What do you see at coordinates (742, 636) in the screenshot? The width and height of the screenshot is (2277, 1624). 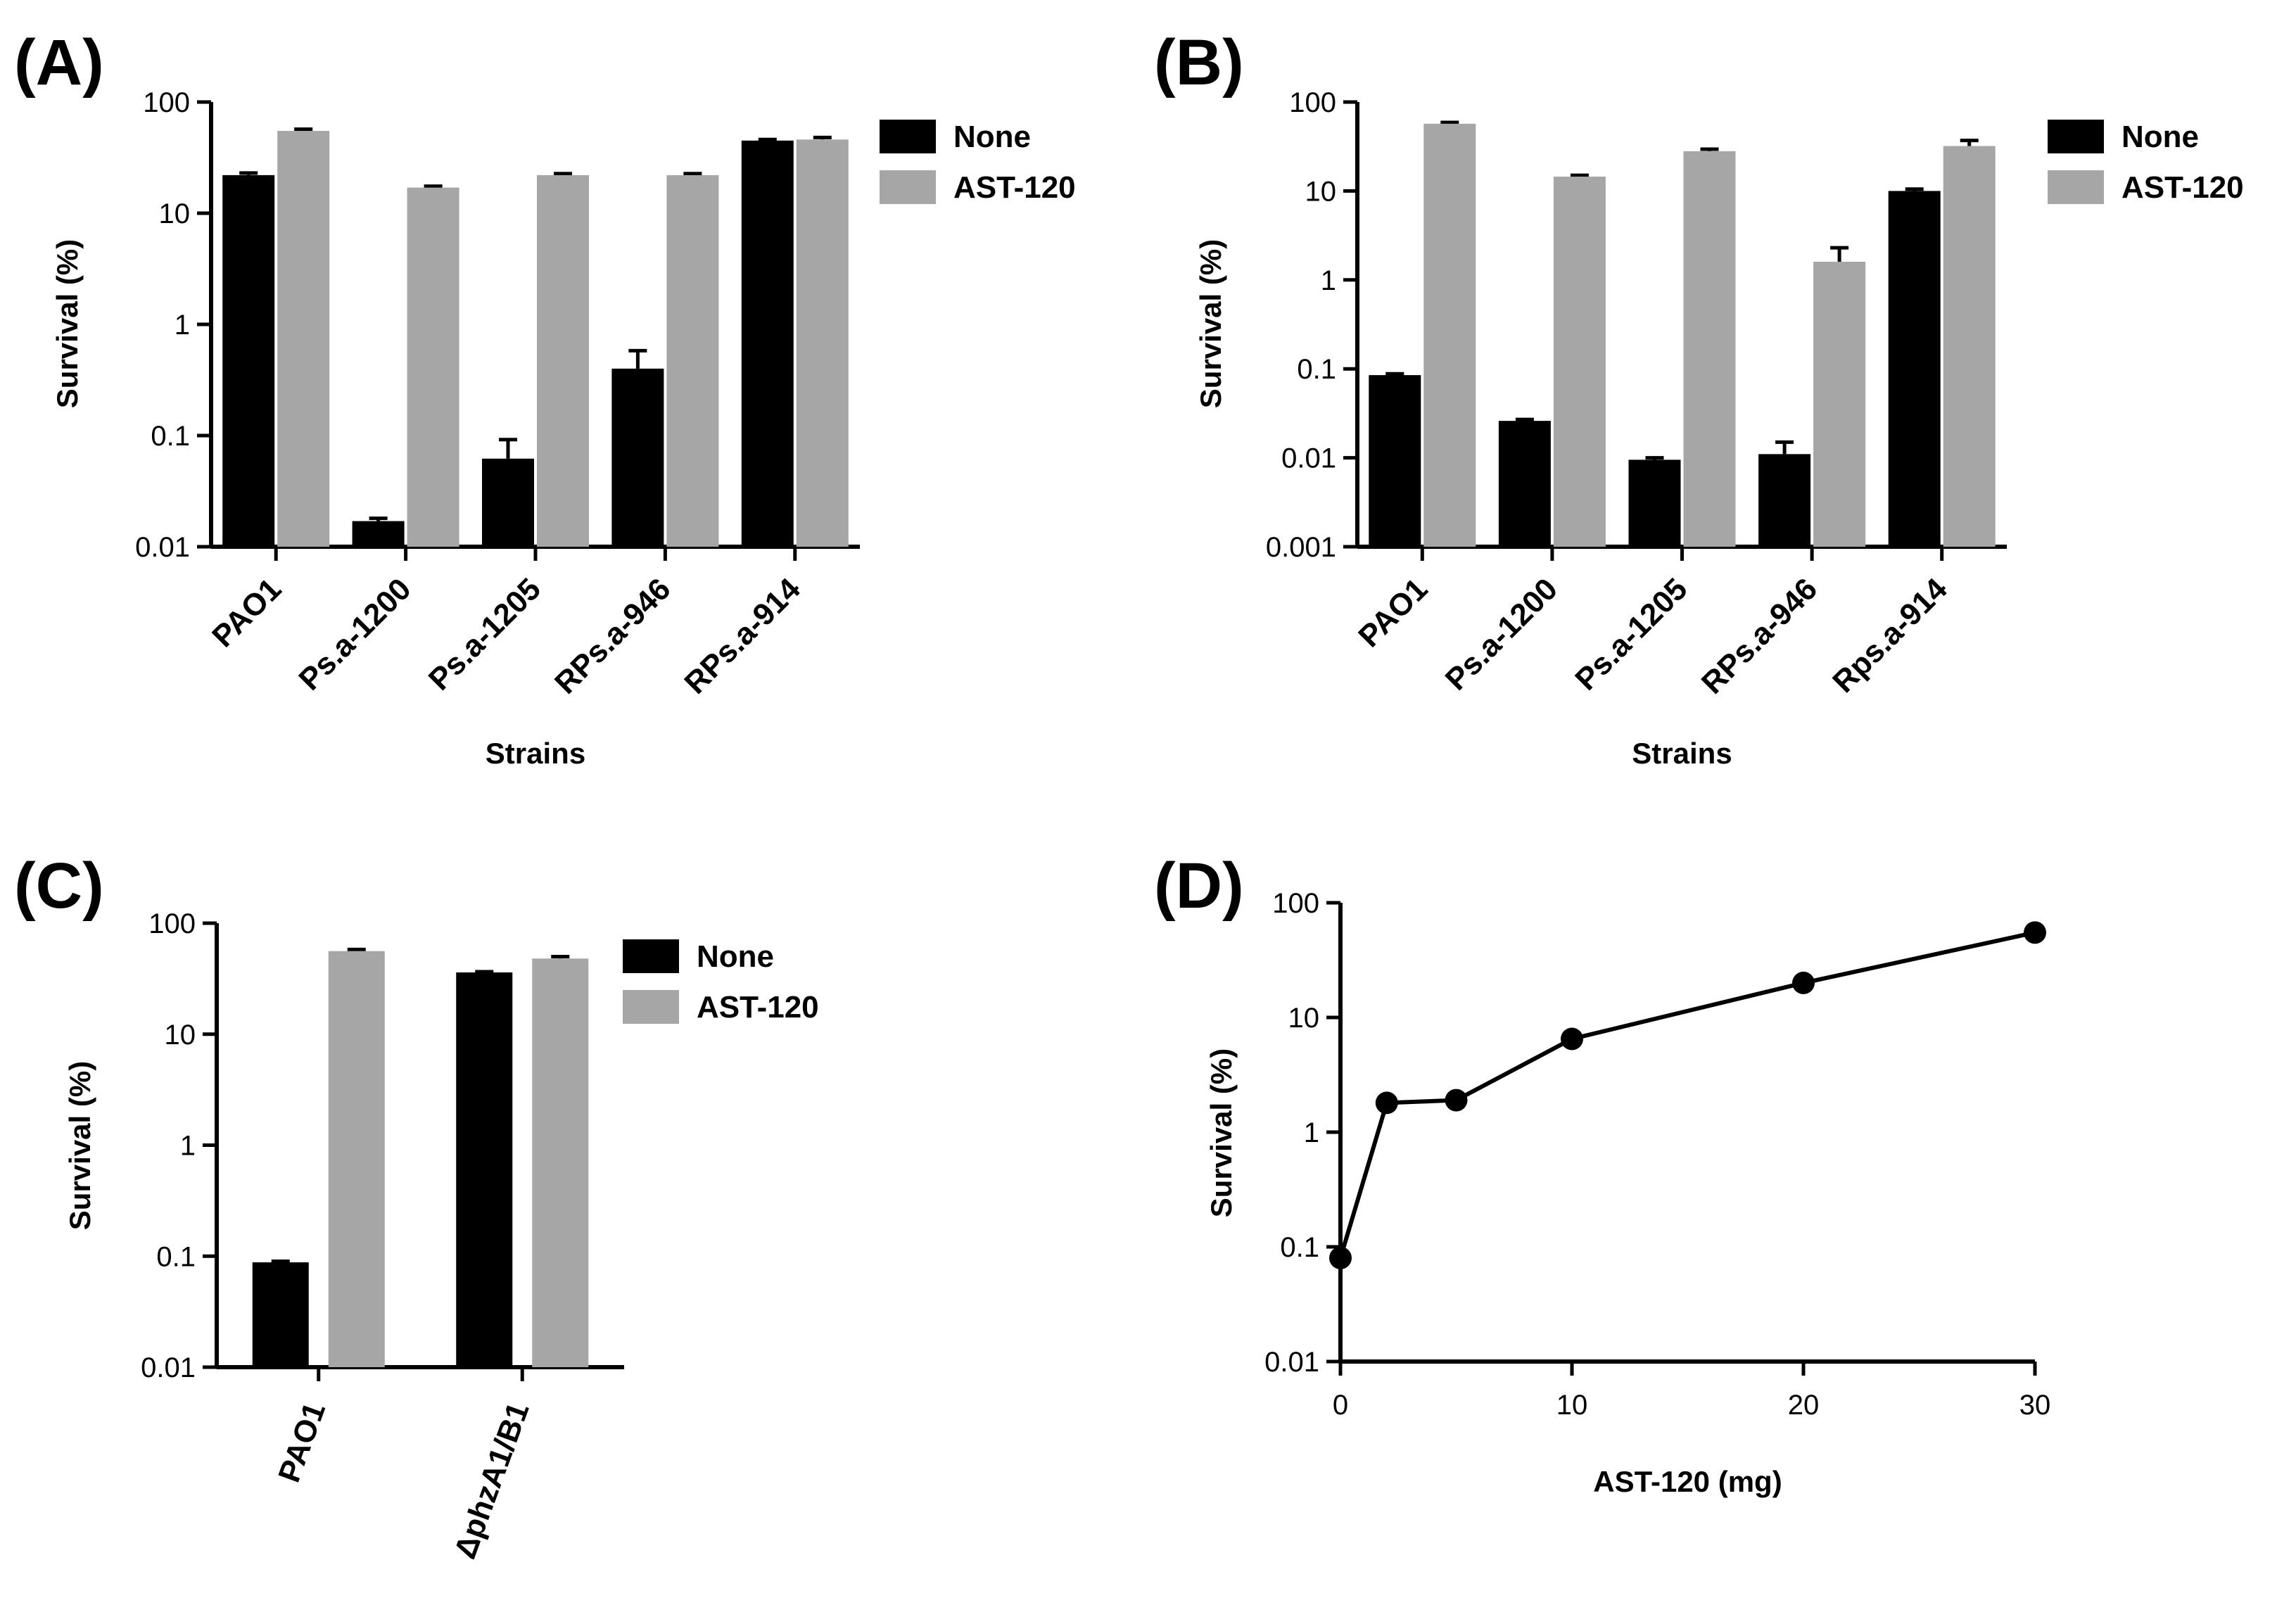 I see `category-label: RPs.a-914` at bounding box center [742, 636].